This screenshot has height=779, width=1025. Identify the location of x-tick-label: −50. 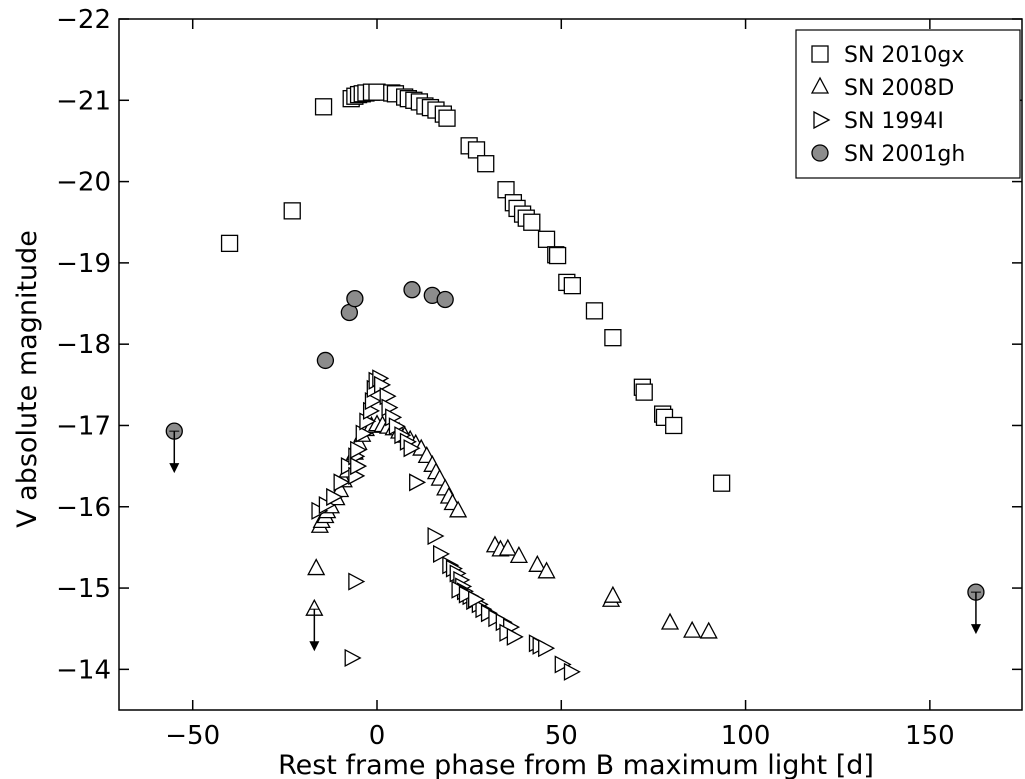
(192, 736).